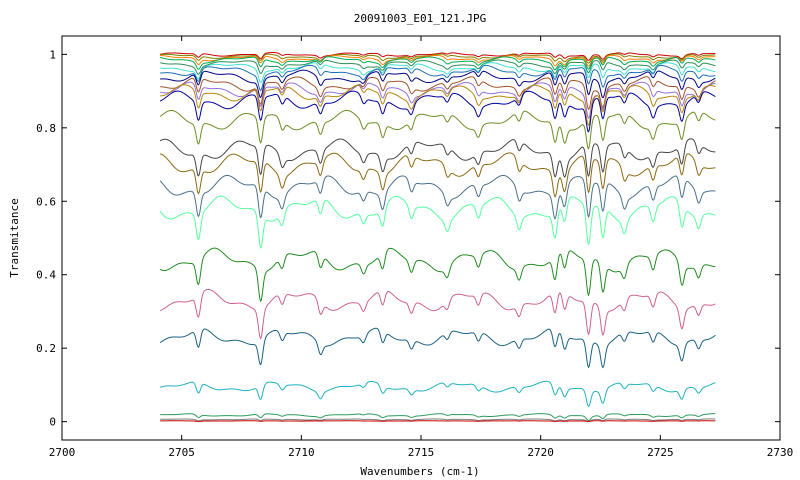  What do you see at coordinates (46, 128) in the screenshot?
I see `y-tick-label: 0.8` at bounding box center [46, 128].